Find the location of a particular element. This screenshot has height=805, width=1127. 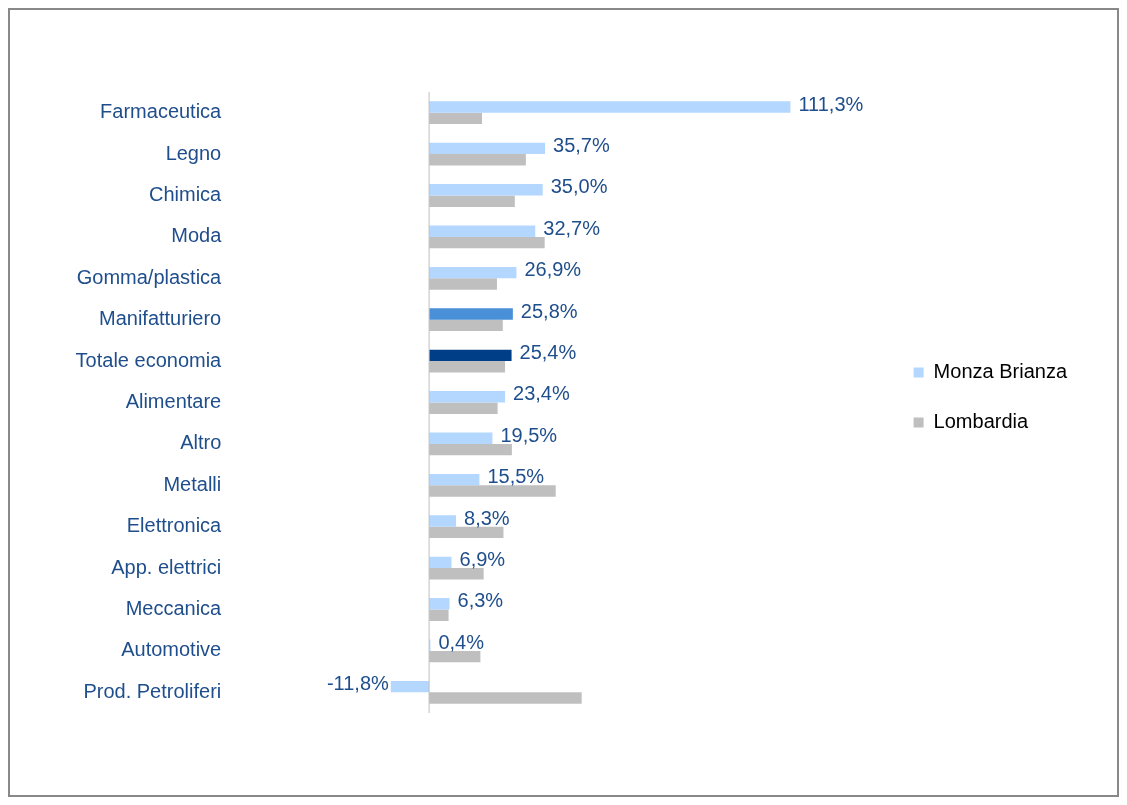

data-label: 25,8% is located at coordinates (549, 310).